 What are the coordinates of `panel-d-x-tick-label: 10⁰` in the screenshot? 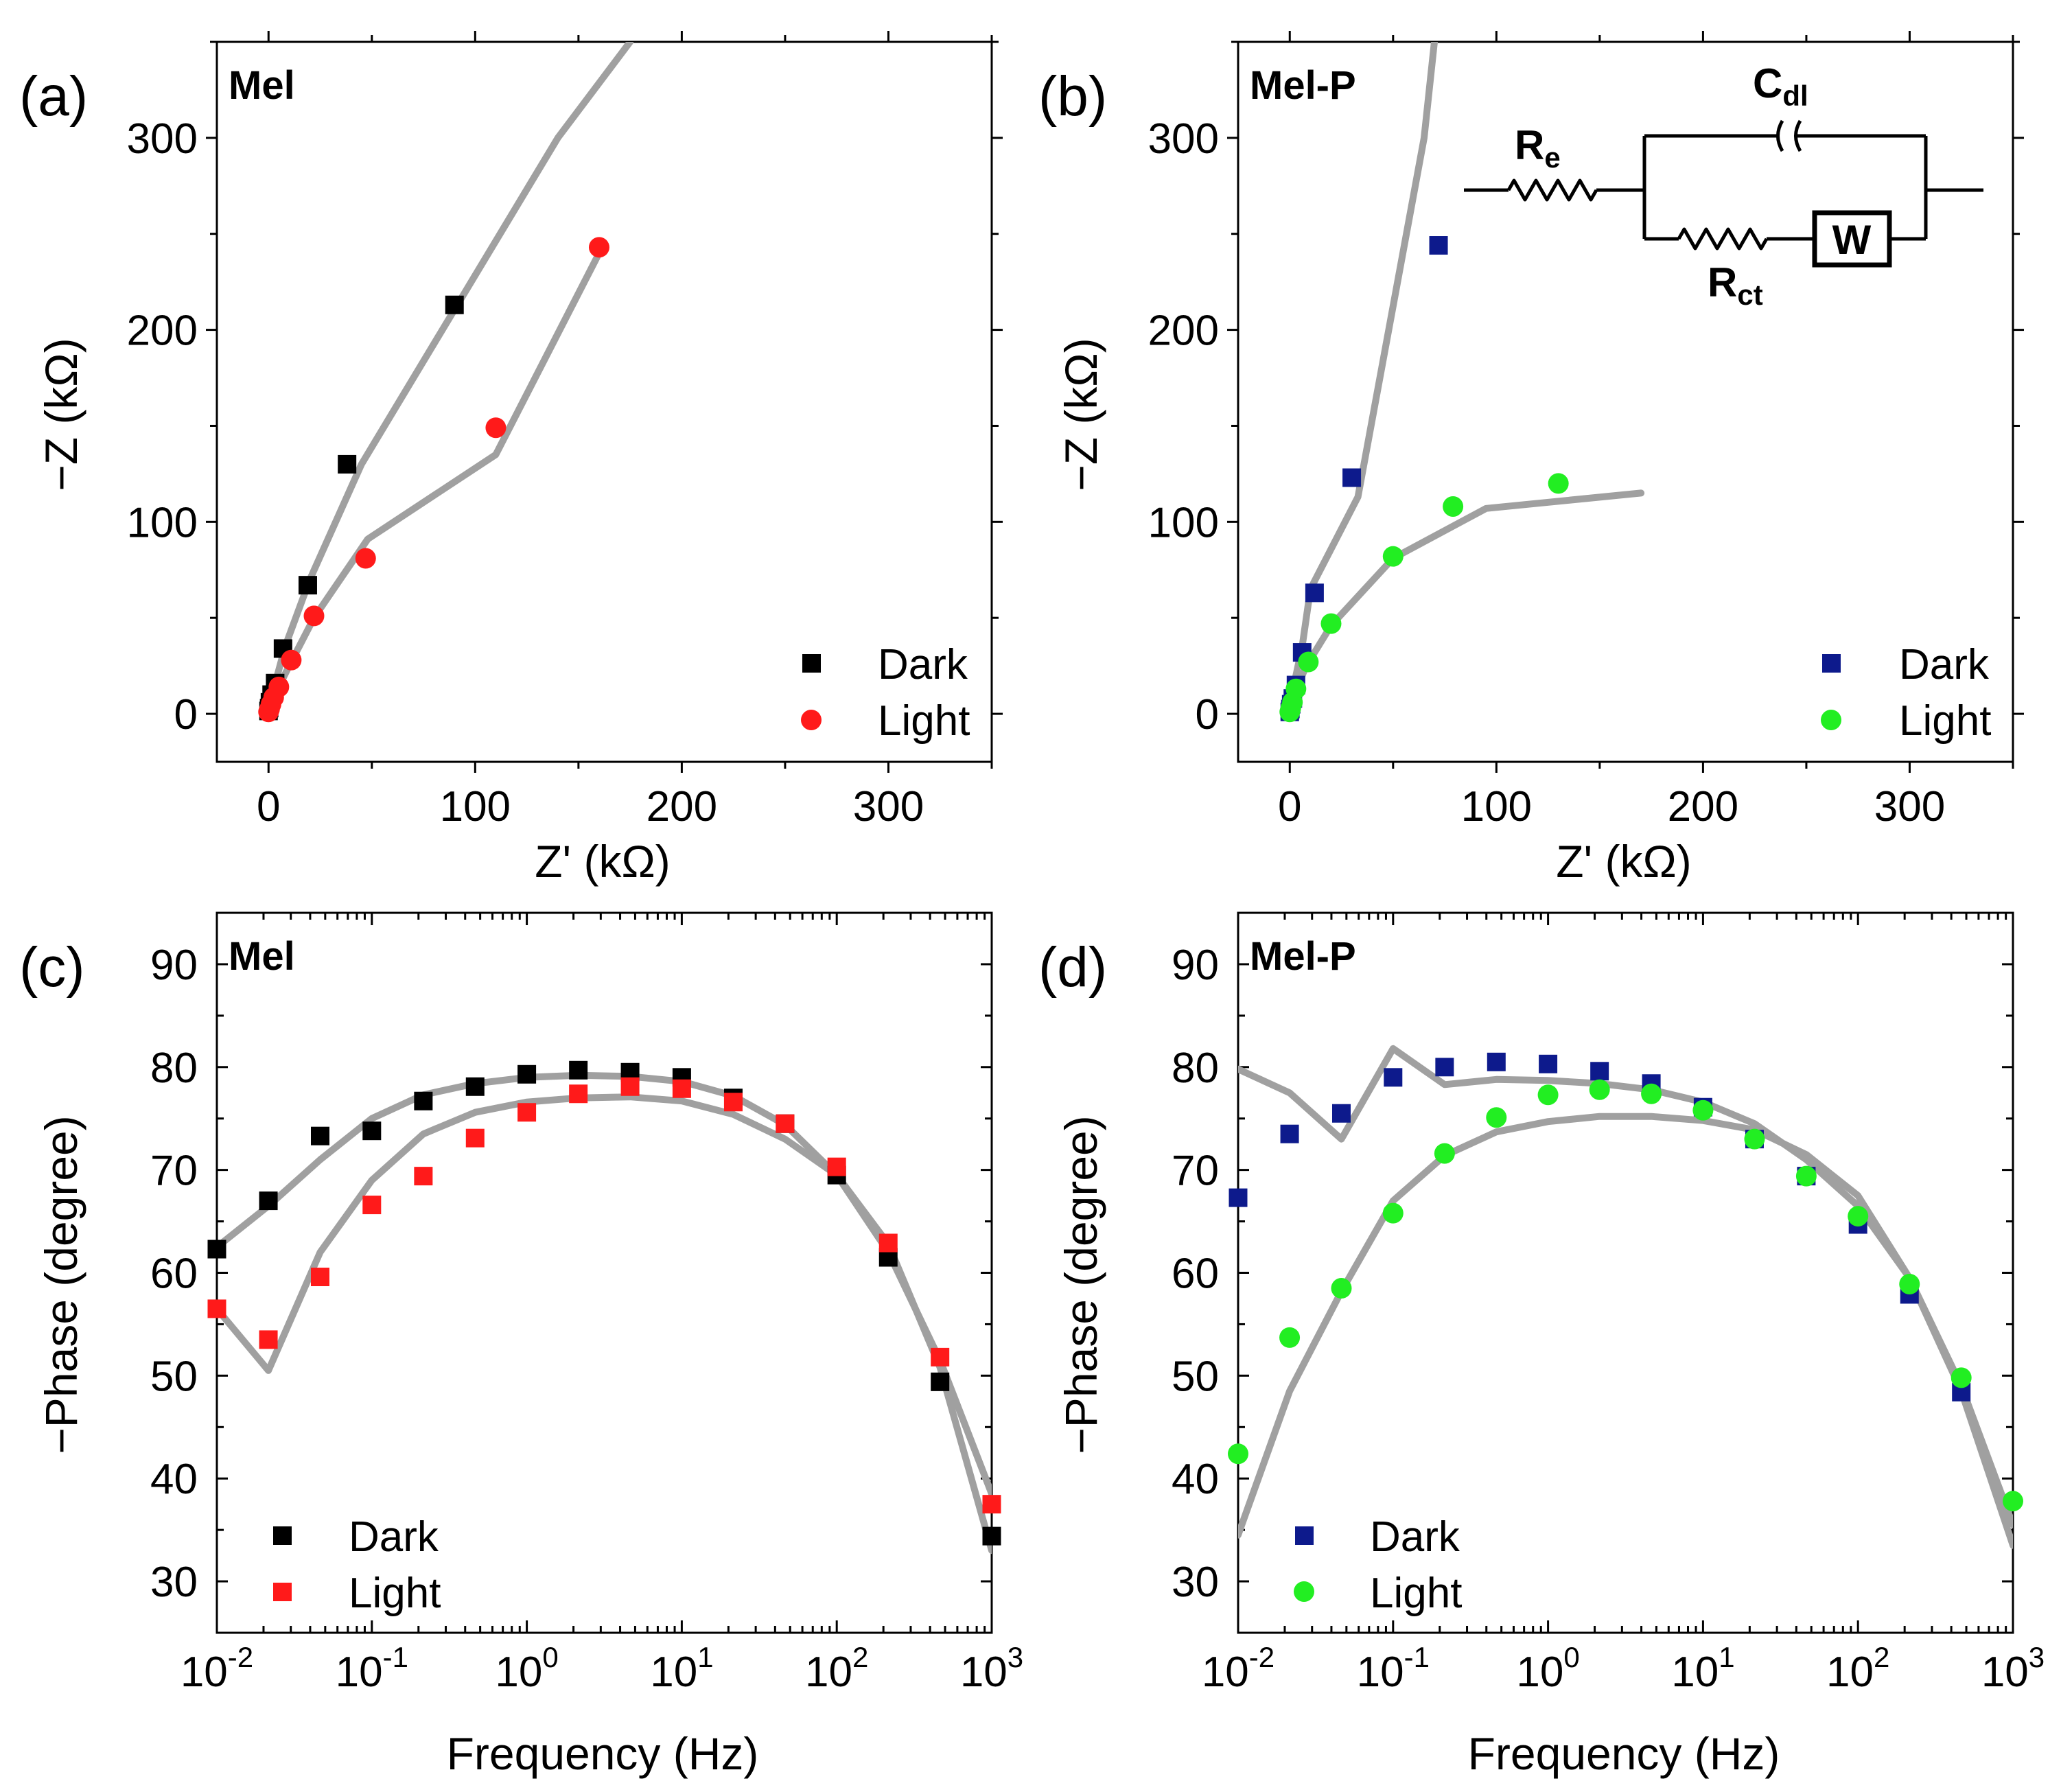 It's located at (1547, 1668).